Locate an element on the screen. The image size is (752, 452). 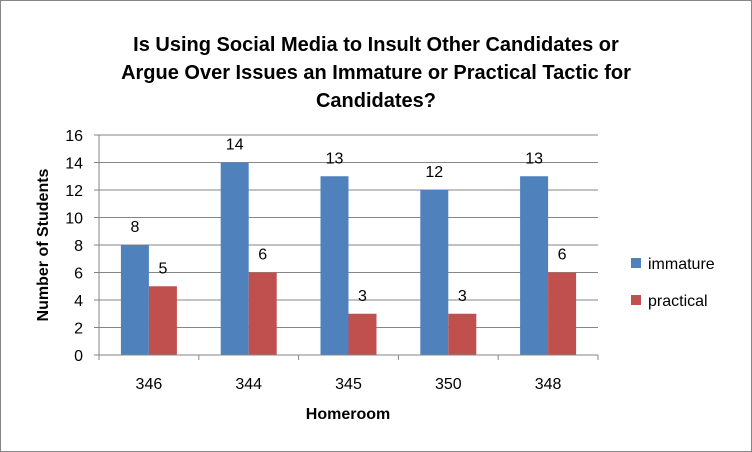
legend-swatch-immature is located at coordinates (636, 263).